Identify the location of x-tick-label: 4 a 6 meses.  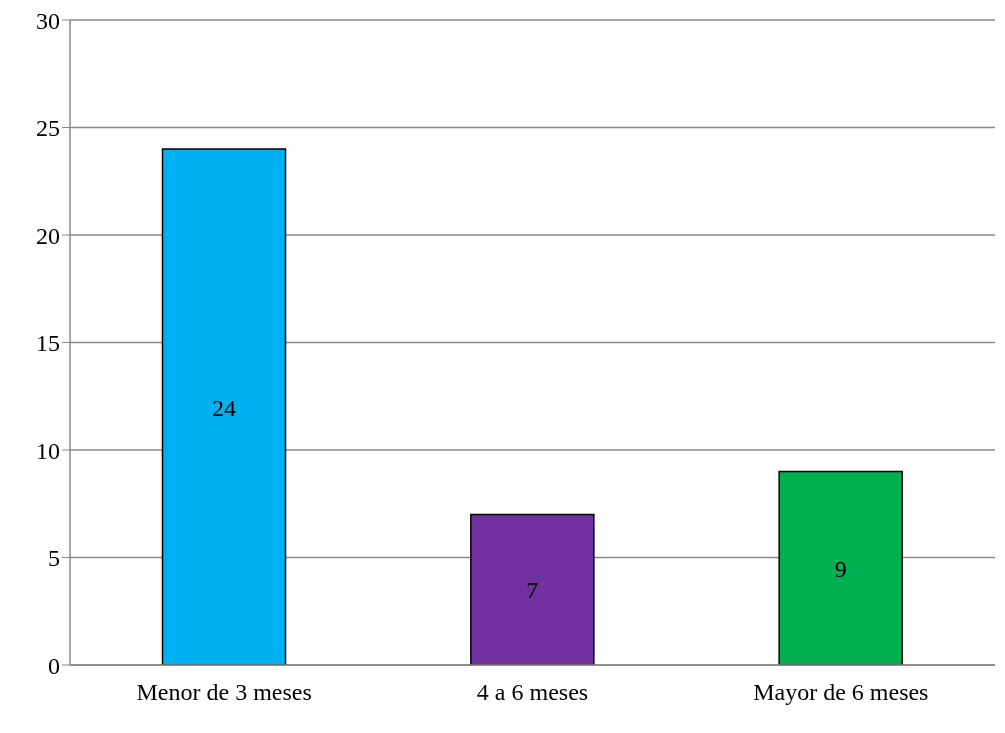
(532, 692).